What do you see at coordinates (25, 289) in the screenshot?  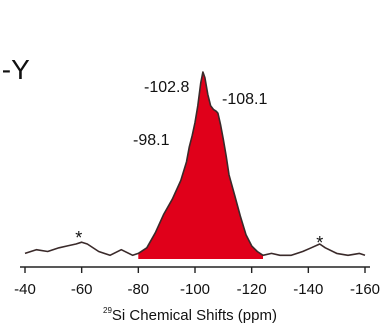 I see `x-tick-label: -40` at bounding box center [25, 289].